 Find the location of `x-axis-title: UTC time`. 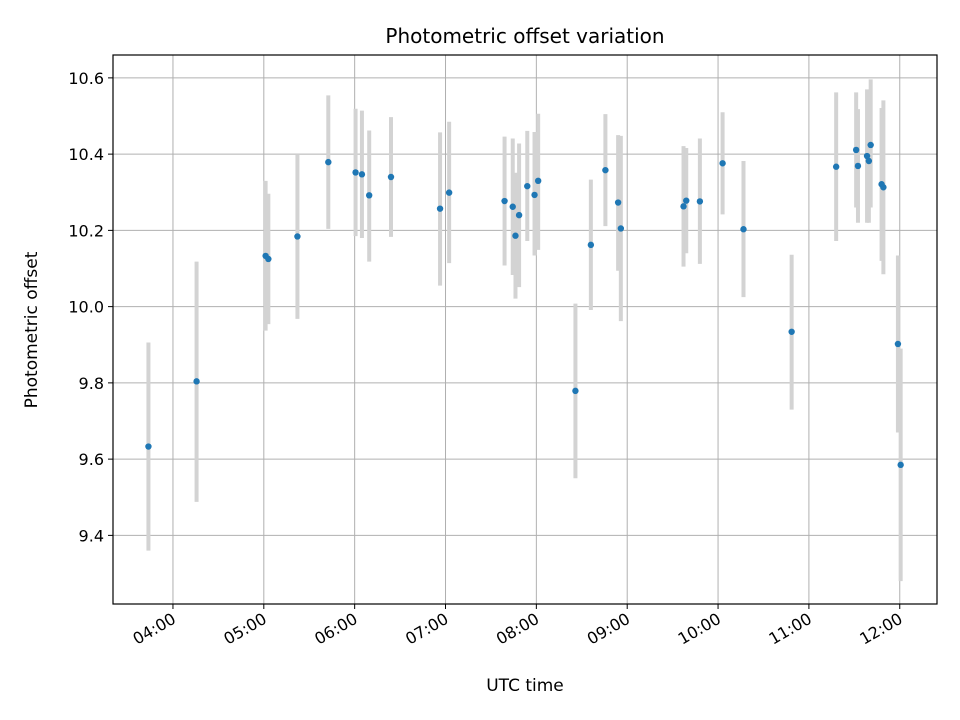

x-axis-title: UTC time is located at coordinates (525, 686).